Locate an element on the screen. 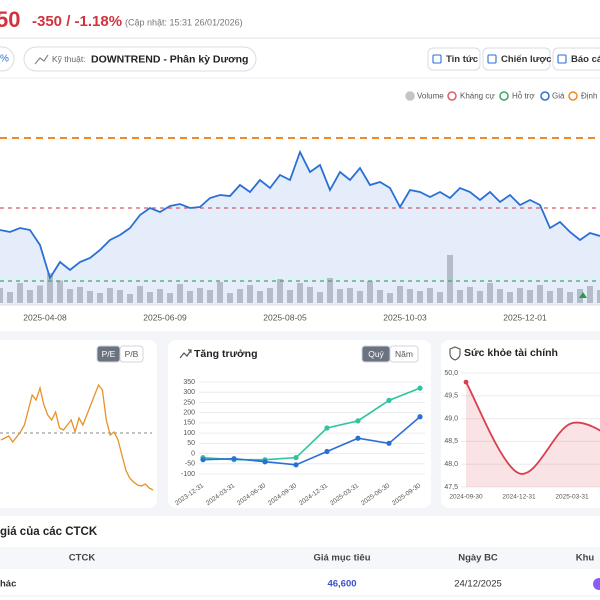  toolbar-buttons: Tin tức Chiến lược Báo các is located at coordinates (513, 59).